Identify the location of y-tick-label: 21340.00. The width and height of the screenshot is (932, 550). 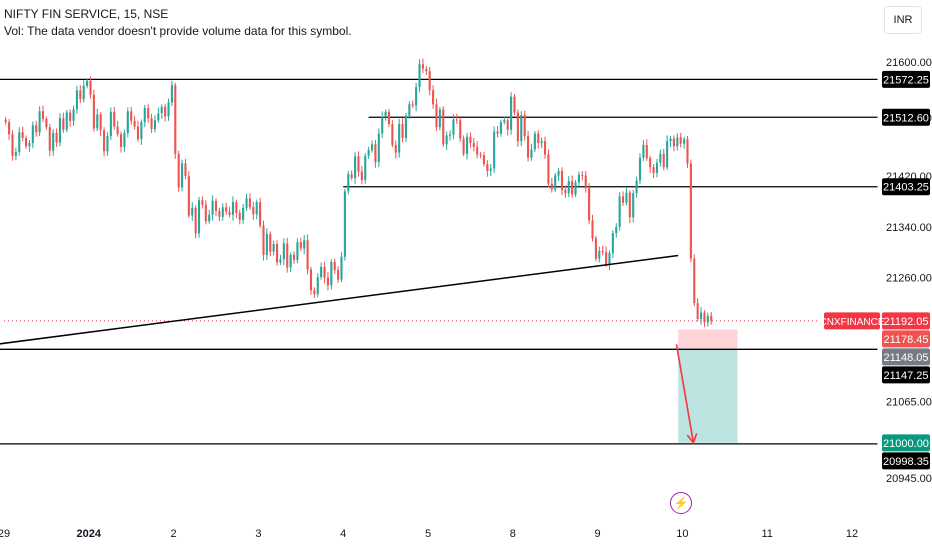
(909, 228).